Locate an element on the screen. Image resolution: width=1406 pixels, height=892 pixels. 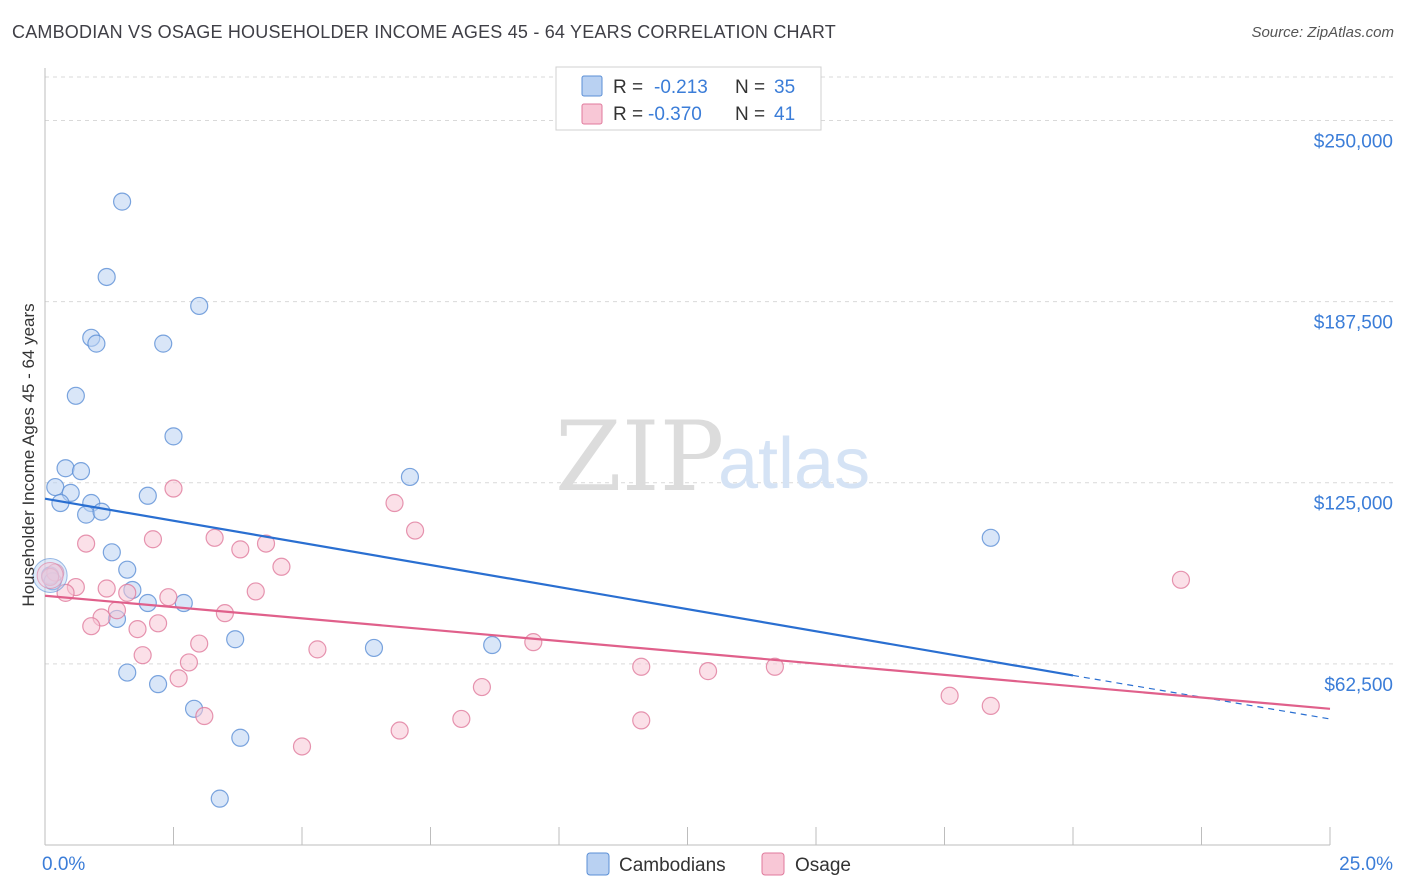
legend-bottom-swatch-cambodians is located at coordinates (598, 864).